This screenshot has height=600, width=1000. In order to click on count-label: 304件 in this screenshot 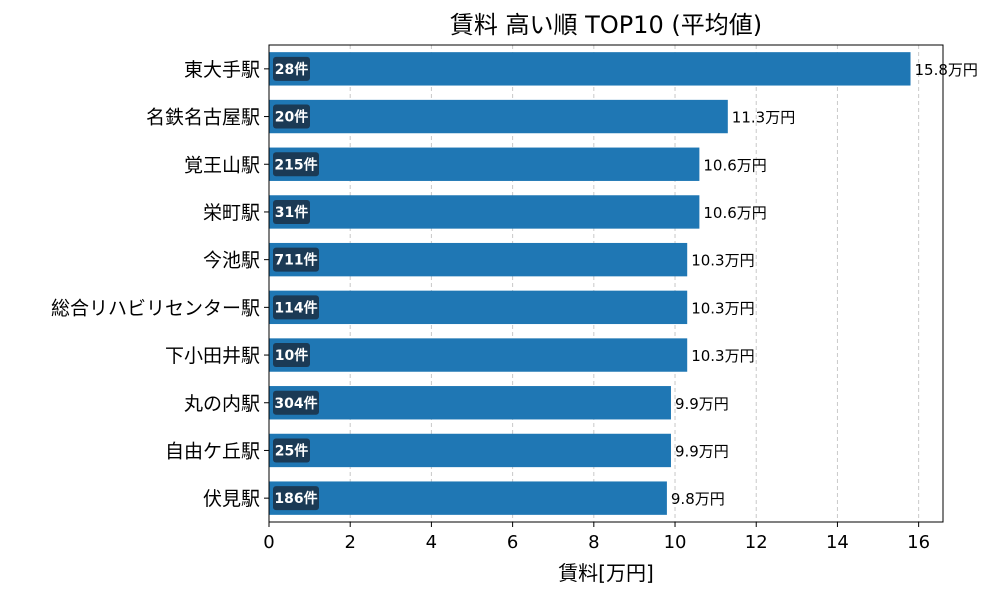, I will do `click(295, 403)`.